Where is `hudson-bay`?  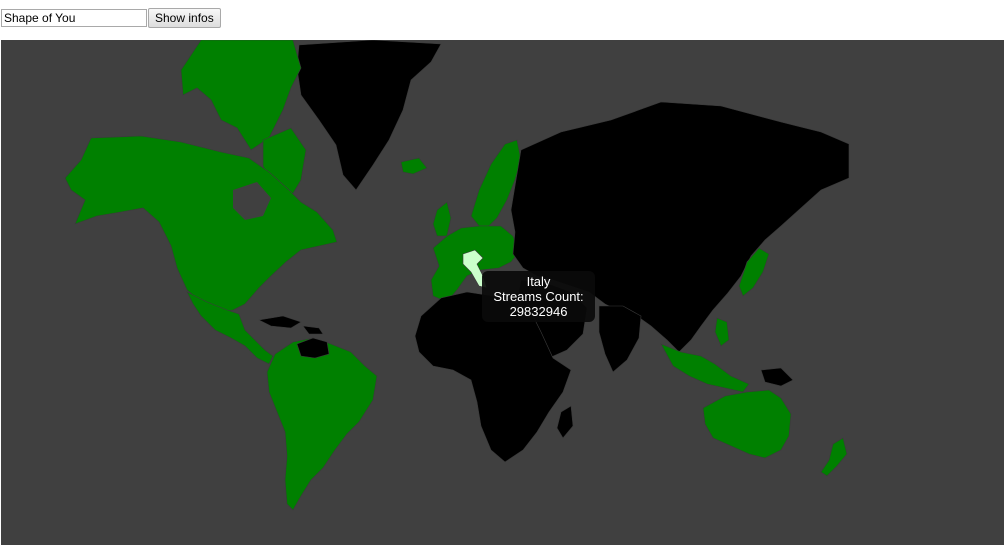 hudson-bay is located at coordinates (252, 201).